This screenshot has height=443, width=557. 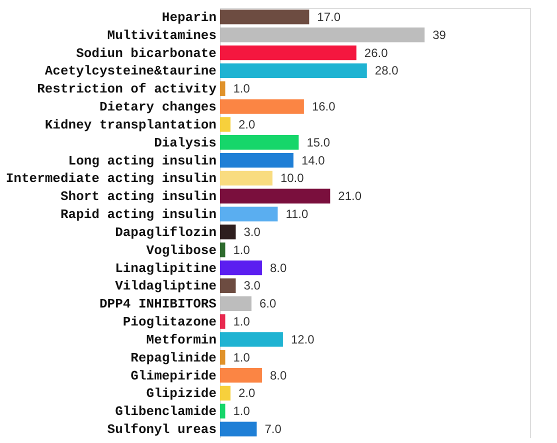 I want to click on y-tick-label: Glibenclamide, so click(x=166, y=412).